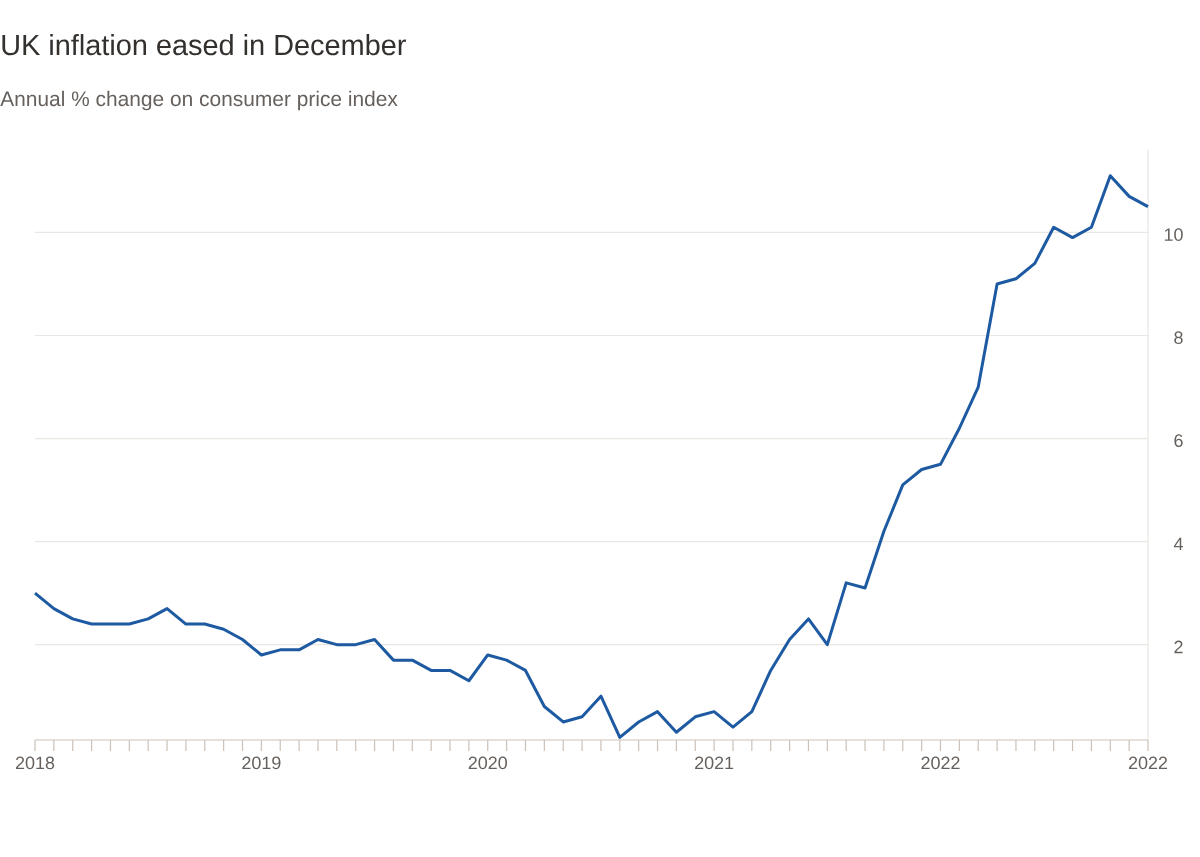 The width and height of the screenshot is (1200, 857). Describe the element at coordinates (204, 45) in the screenshot. I see `chart-title: UK inflation eased in December` at that location.